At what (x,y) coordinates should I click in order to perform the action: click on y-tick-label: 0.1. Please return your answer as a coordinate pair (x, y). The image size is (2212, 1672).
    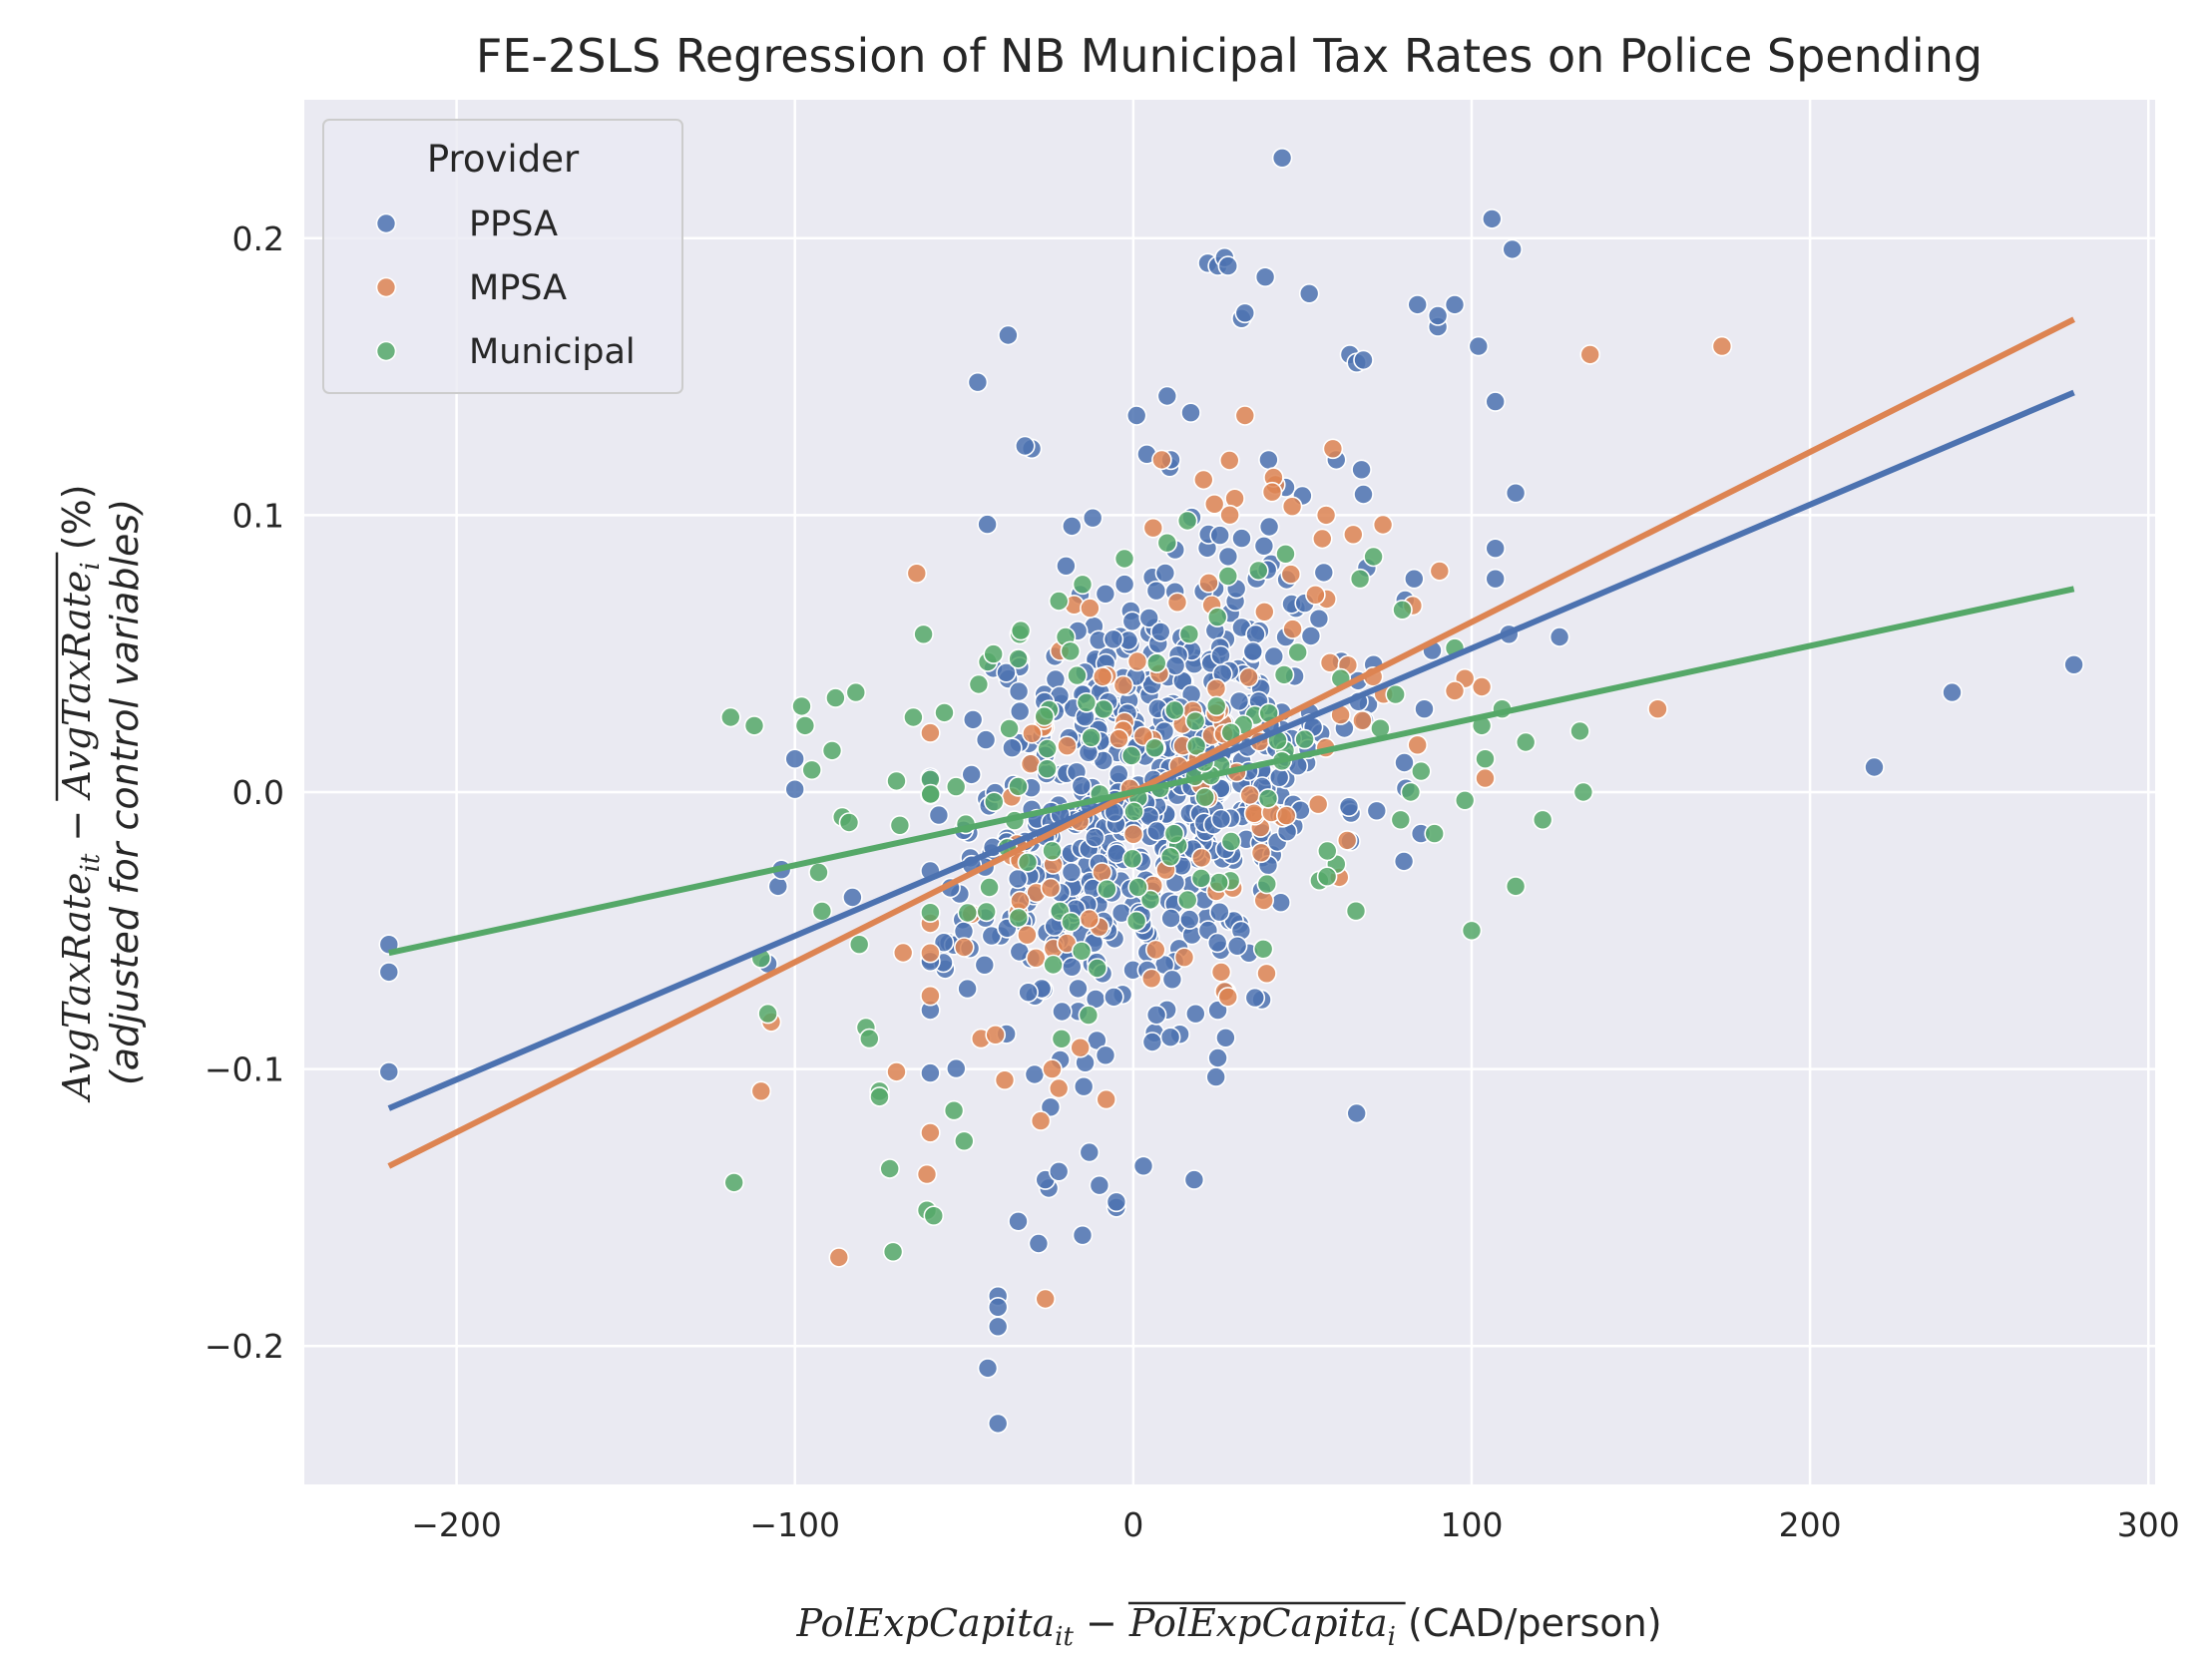
    Looking at the image, I should click on (258, 515).